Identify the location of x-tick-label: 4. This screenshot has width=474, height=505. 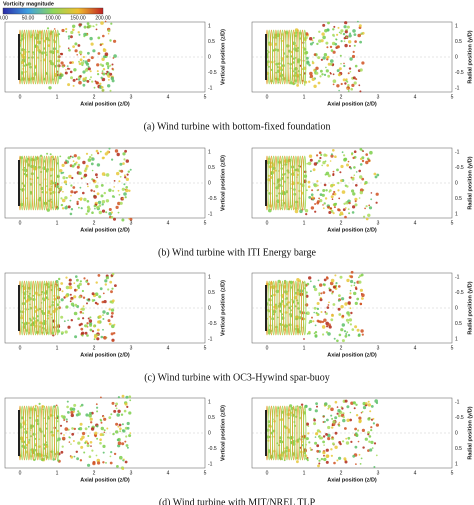
(168, 473).